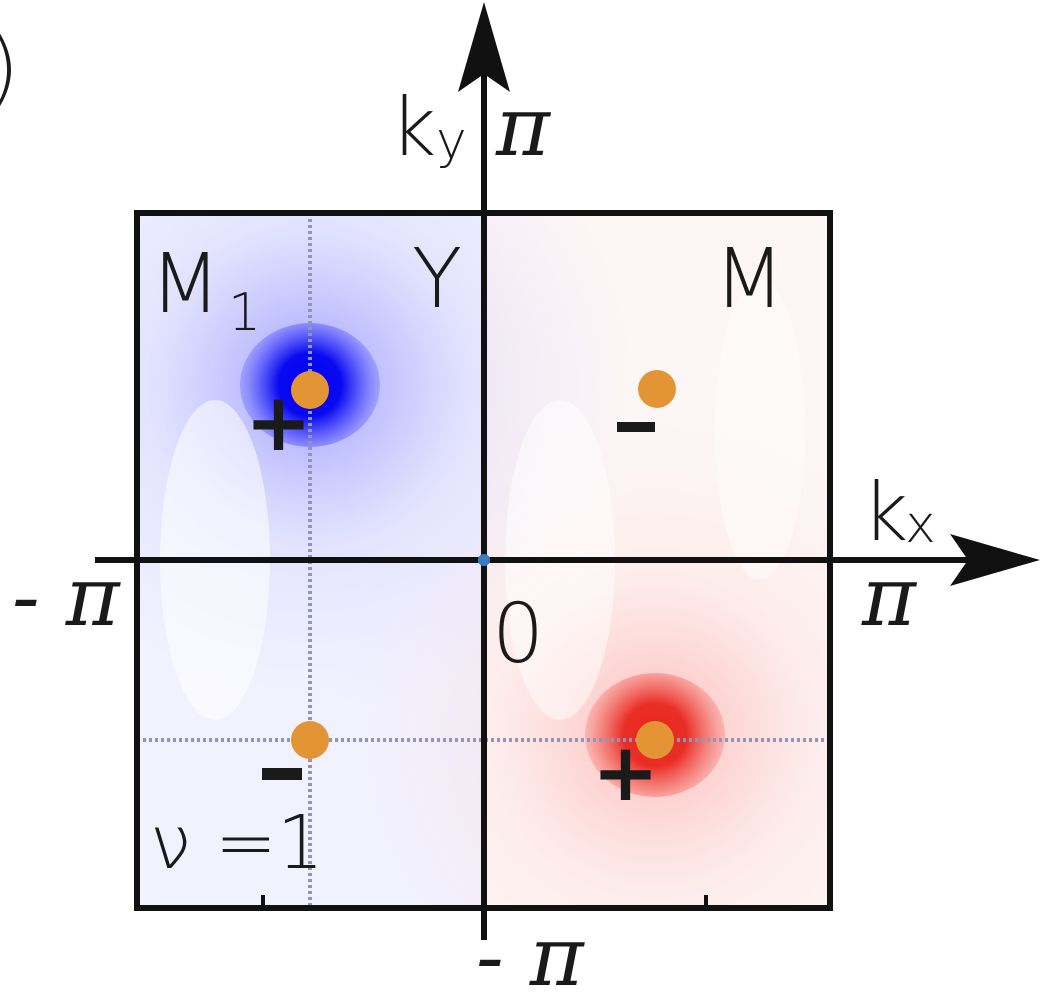 The image size is (1046, 992). What do you see at coordinates (9, 67) in the screenshot?
I see `panel-letter: )` at bounding box center [9, 67].